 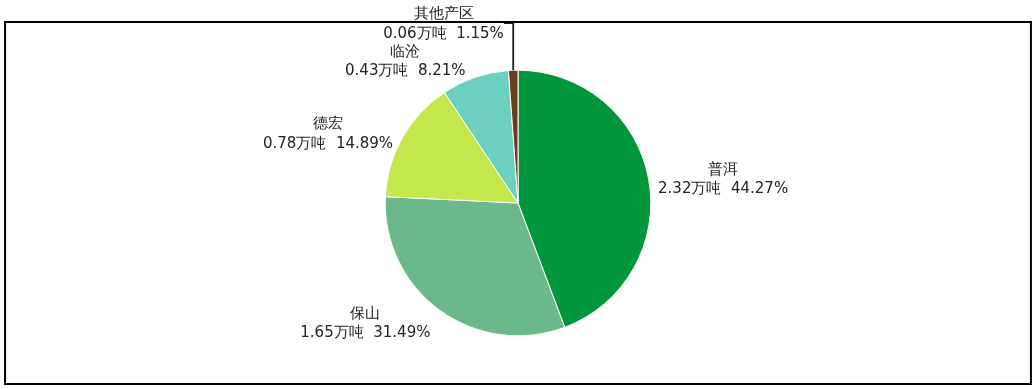 What do you see at coordinates (443, 13) in the screenshot?
I see `slice-label: 其他产区` at bounding box center [443, 13].